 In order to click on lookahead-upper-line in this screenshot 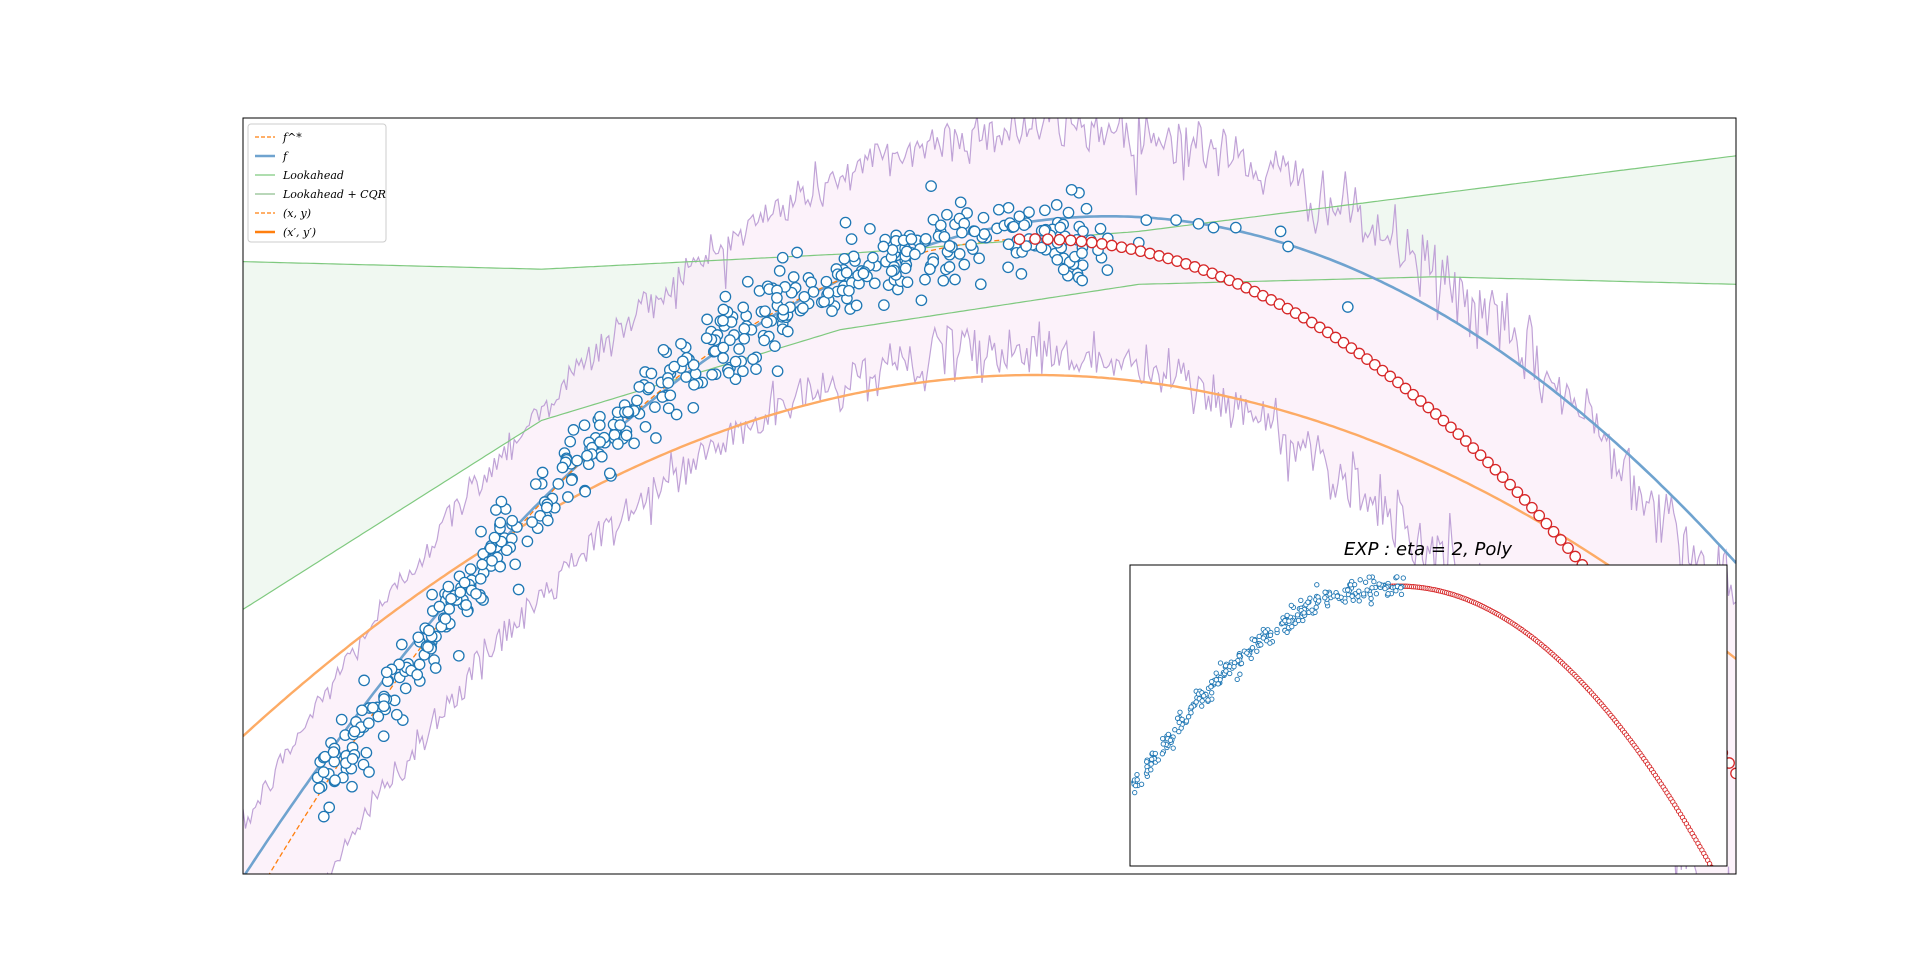, I will do `click(989, 212)`.